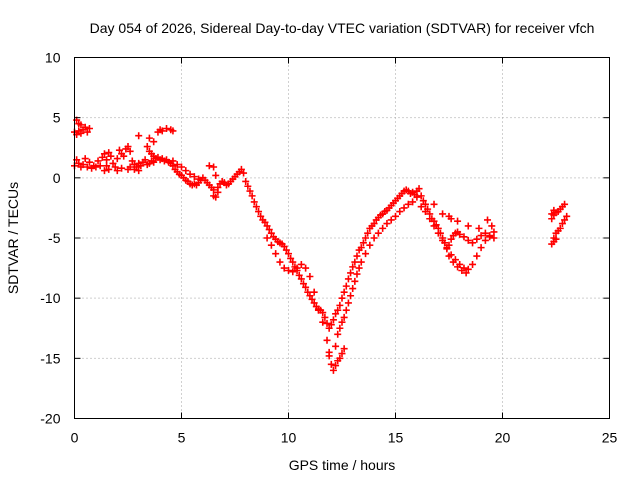 Image resolution: width=640 pixels, height=480 pixels. Describe the element at coordinates (54, 238) in the screenshot. I see `y-tick-label: -5` at that location.